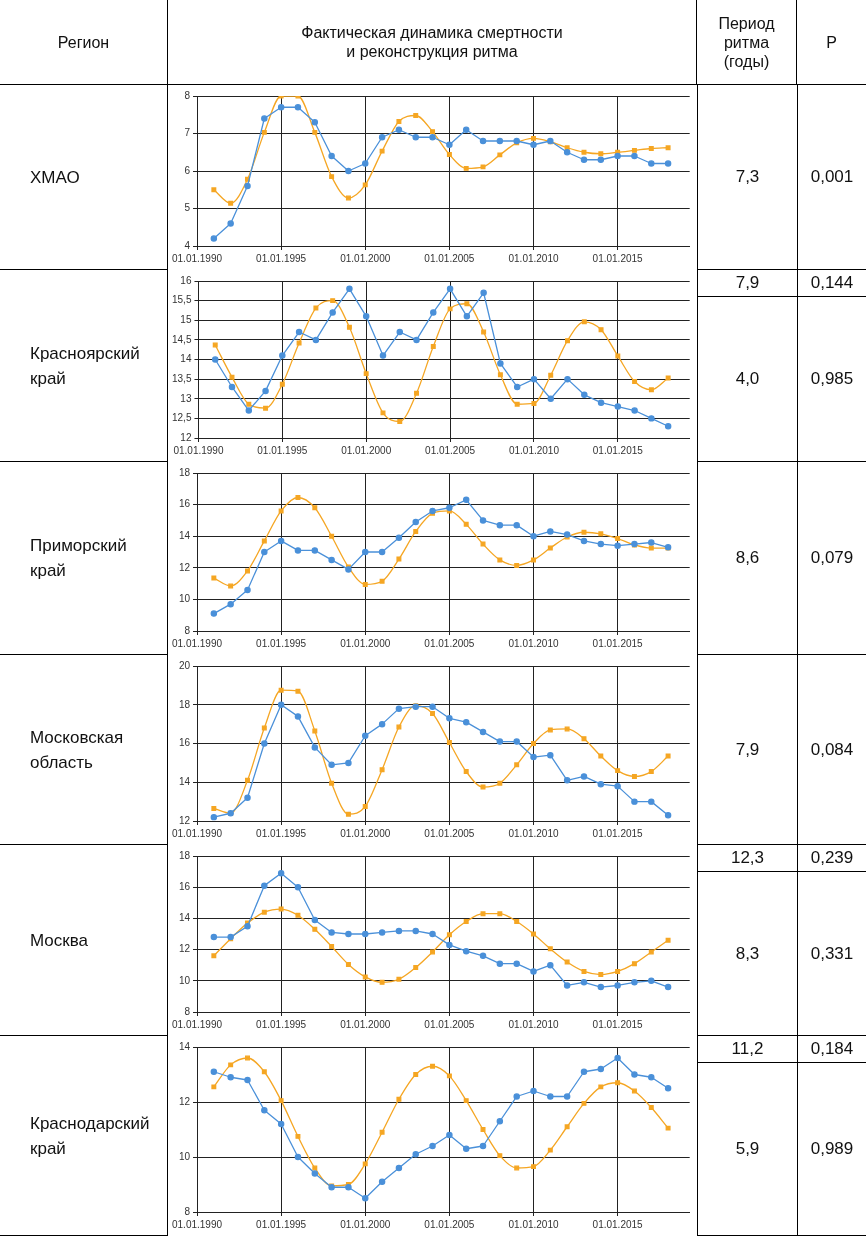  What do you see at coordinates (832, 858) in the screenshot?
I see `text: 0,239` at bounding box center [832, 858].